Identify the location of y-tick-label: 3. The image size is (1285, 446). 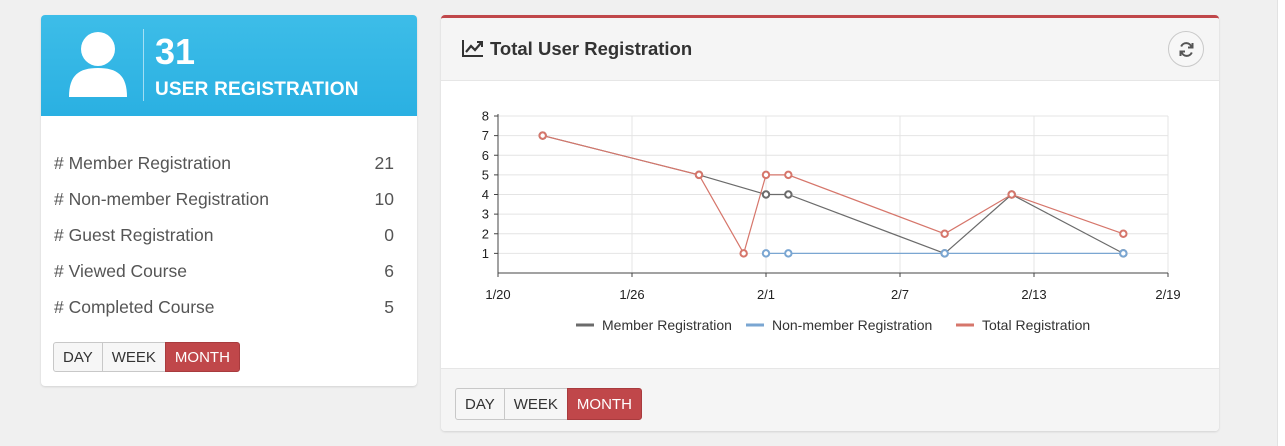
(485, 214).